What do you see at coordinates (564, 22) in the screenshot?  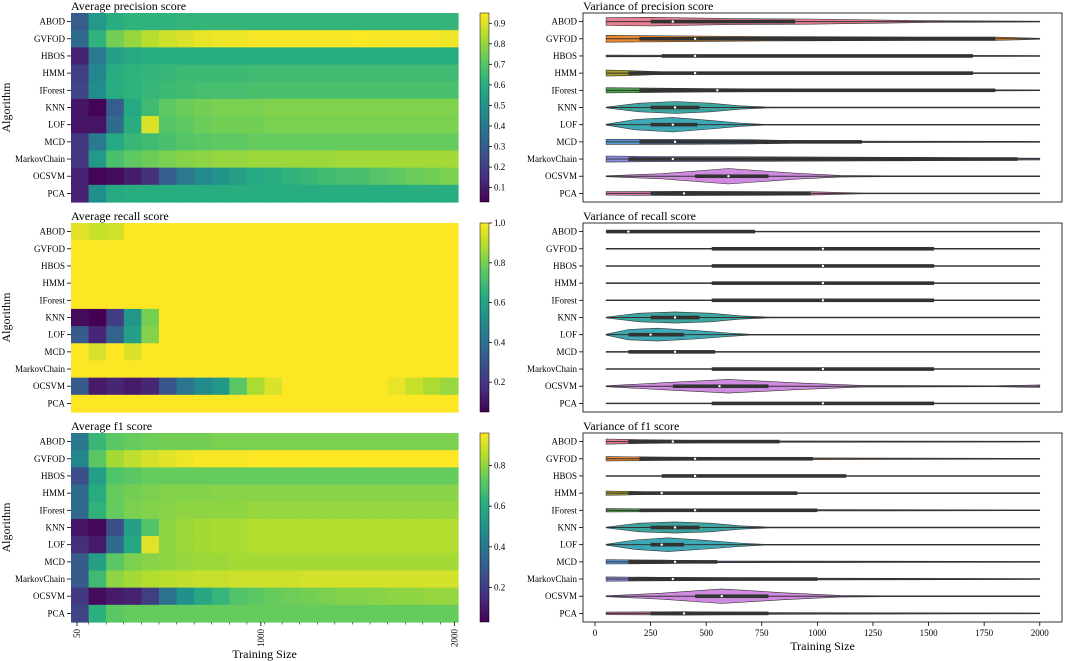 I see `y-tick-label: ABOD` at bounding box center [564, 22].